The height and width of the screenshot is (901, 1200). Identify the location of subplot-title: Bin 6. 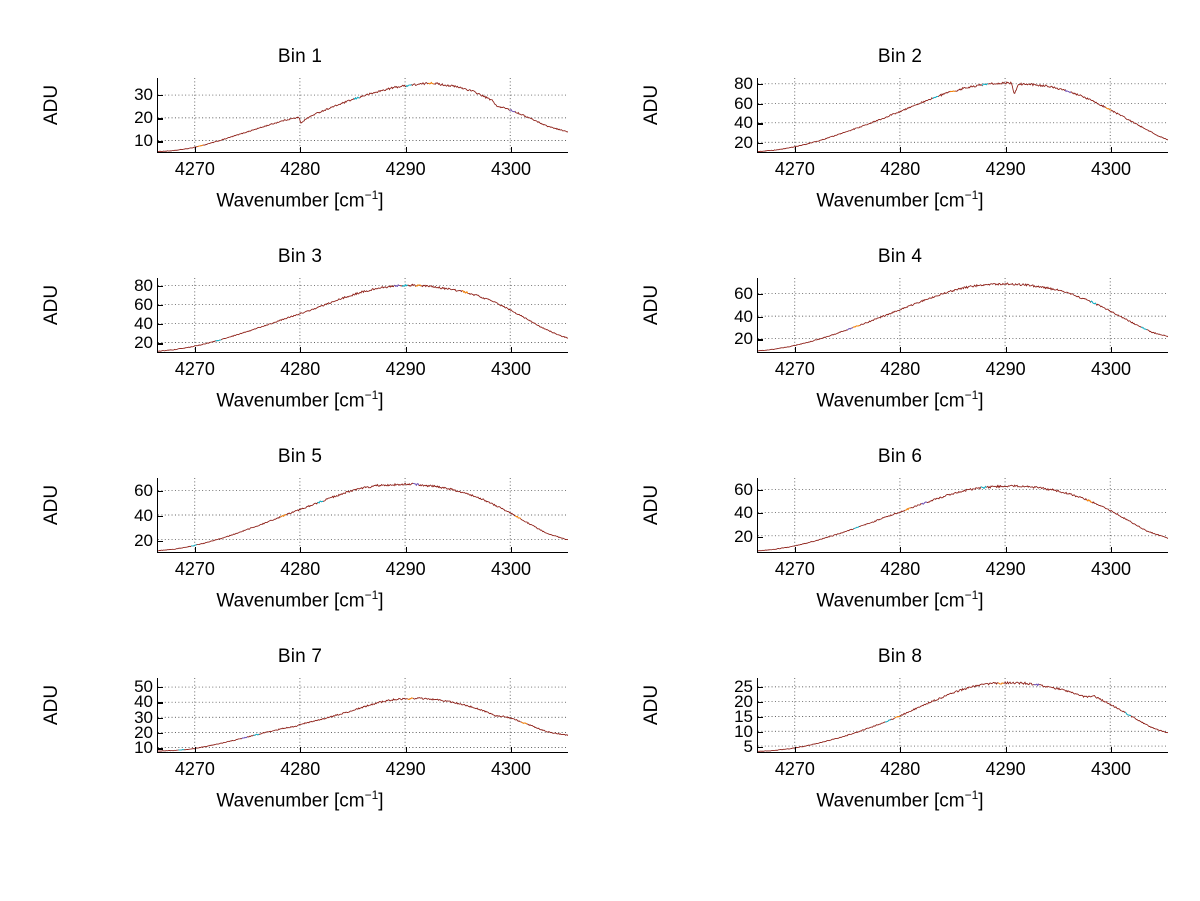
(900, 456).